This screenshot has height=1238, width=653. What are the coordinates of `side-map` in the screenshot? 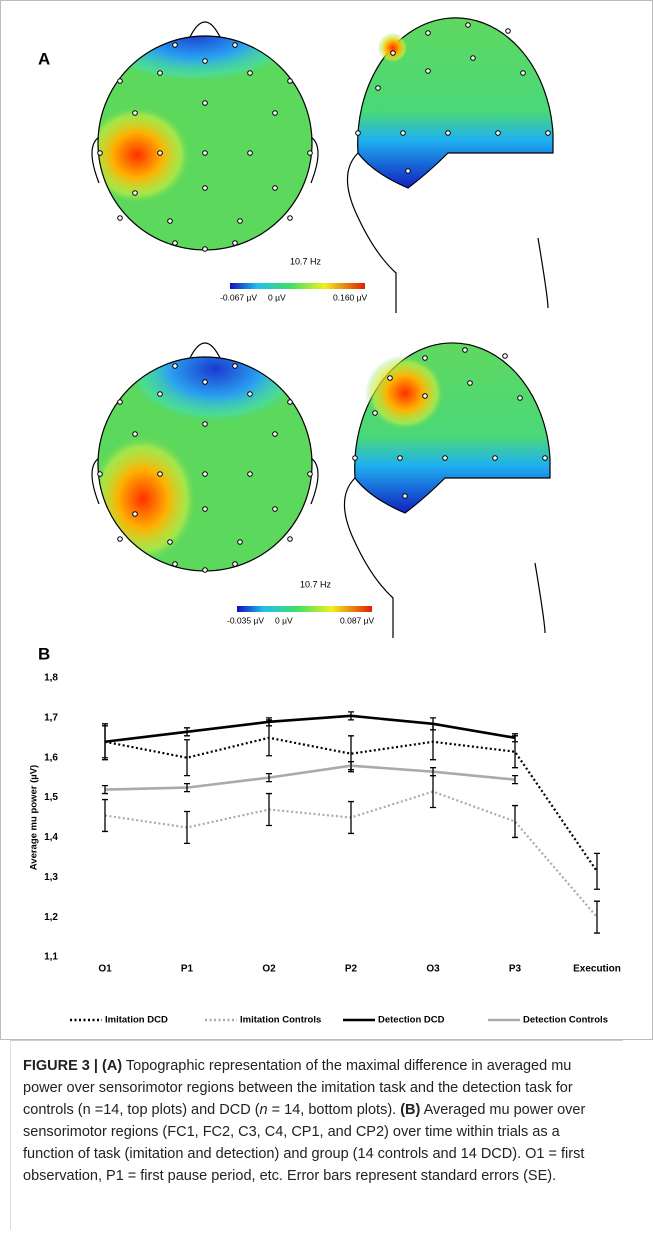 It's located at (455, 103).